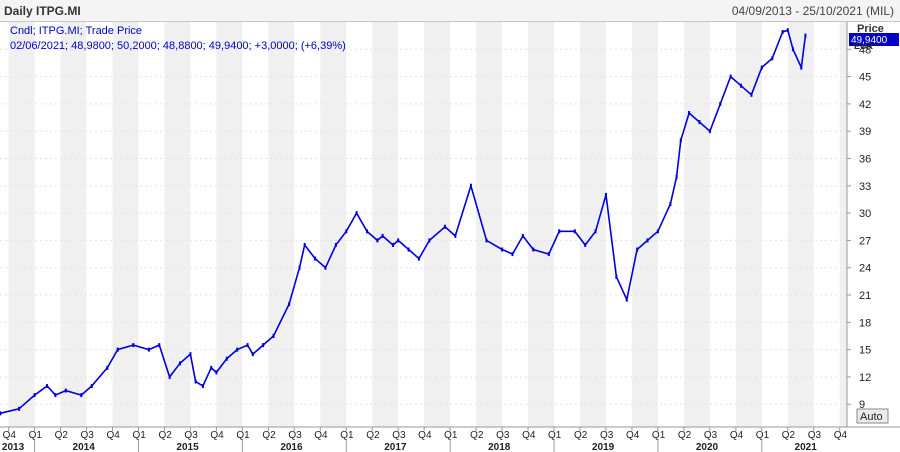 The image size is (900, 452). Describe the element at coordinates (76, 31) in the screenshot. I see `legend-series-line: Cndl; ITPG.MI; Trade Price` at that location.